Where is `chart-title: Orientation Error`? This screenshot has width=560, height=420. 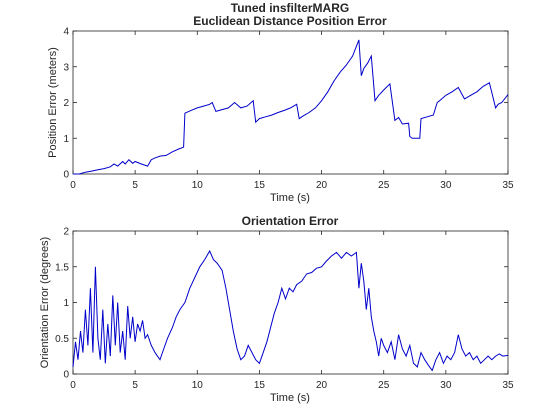 chart-title: Orientation Error is located at coordinates (290, 221).